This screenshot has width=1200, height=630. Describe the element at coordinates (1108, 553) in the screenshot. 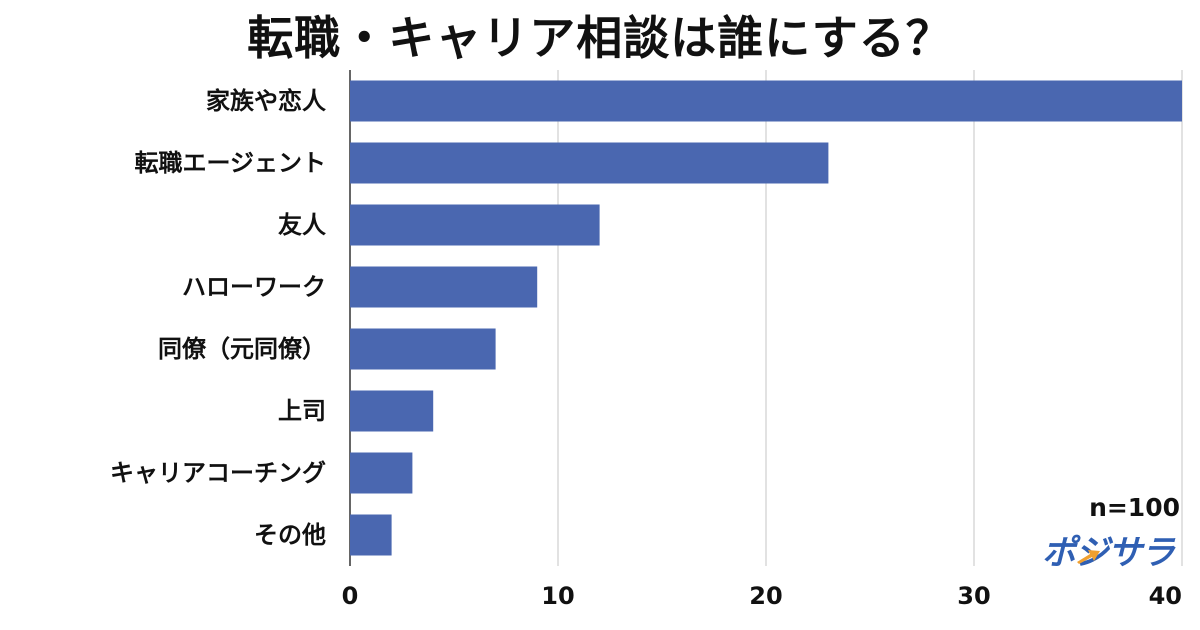

I see `brand-logo: ポジサラ` at that location.